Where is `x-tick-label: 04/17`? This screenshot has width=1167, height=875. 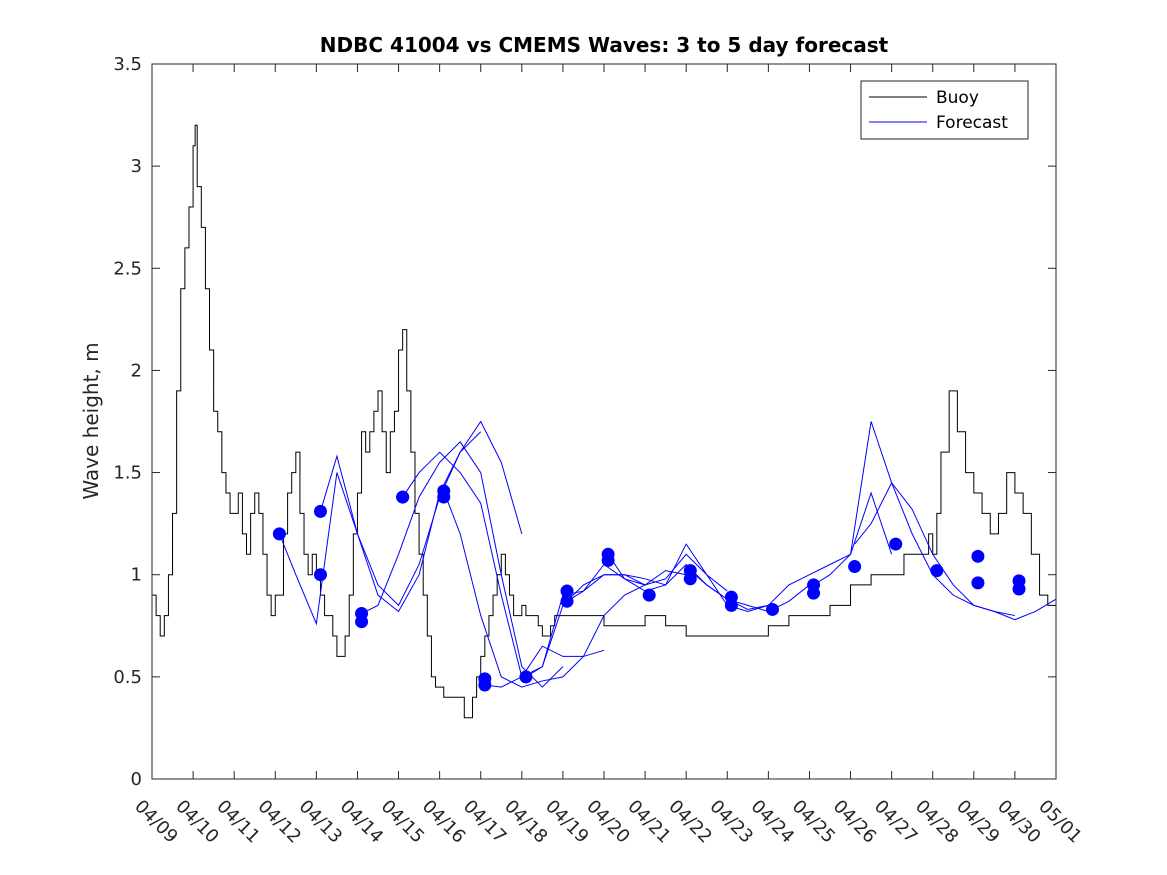 x-tick-label: 04/17 is located at coordinates (485, 822).